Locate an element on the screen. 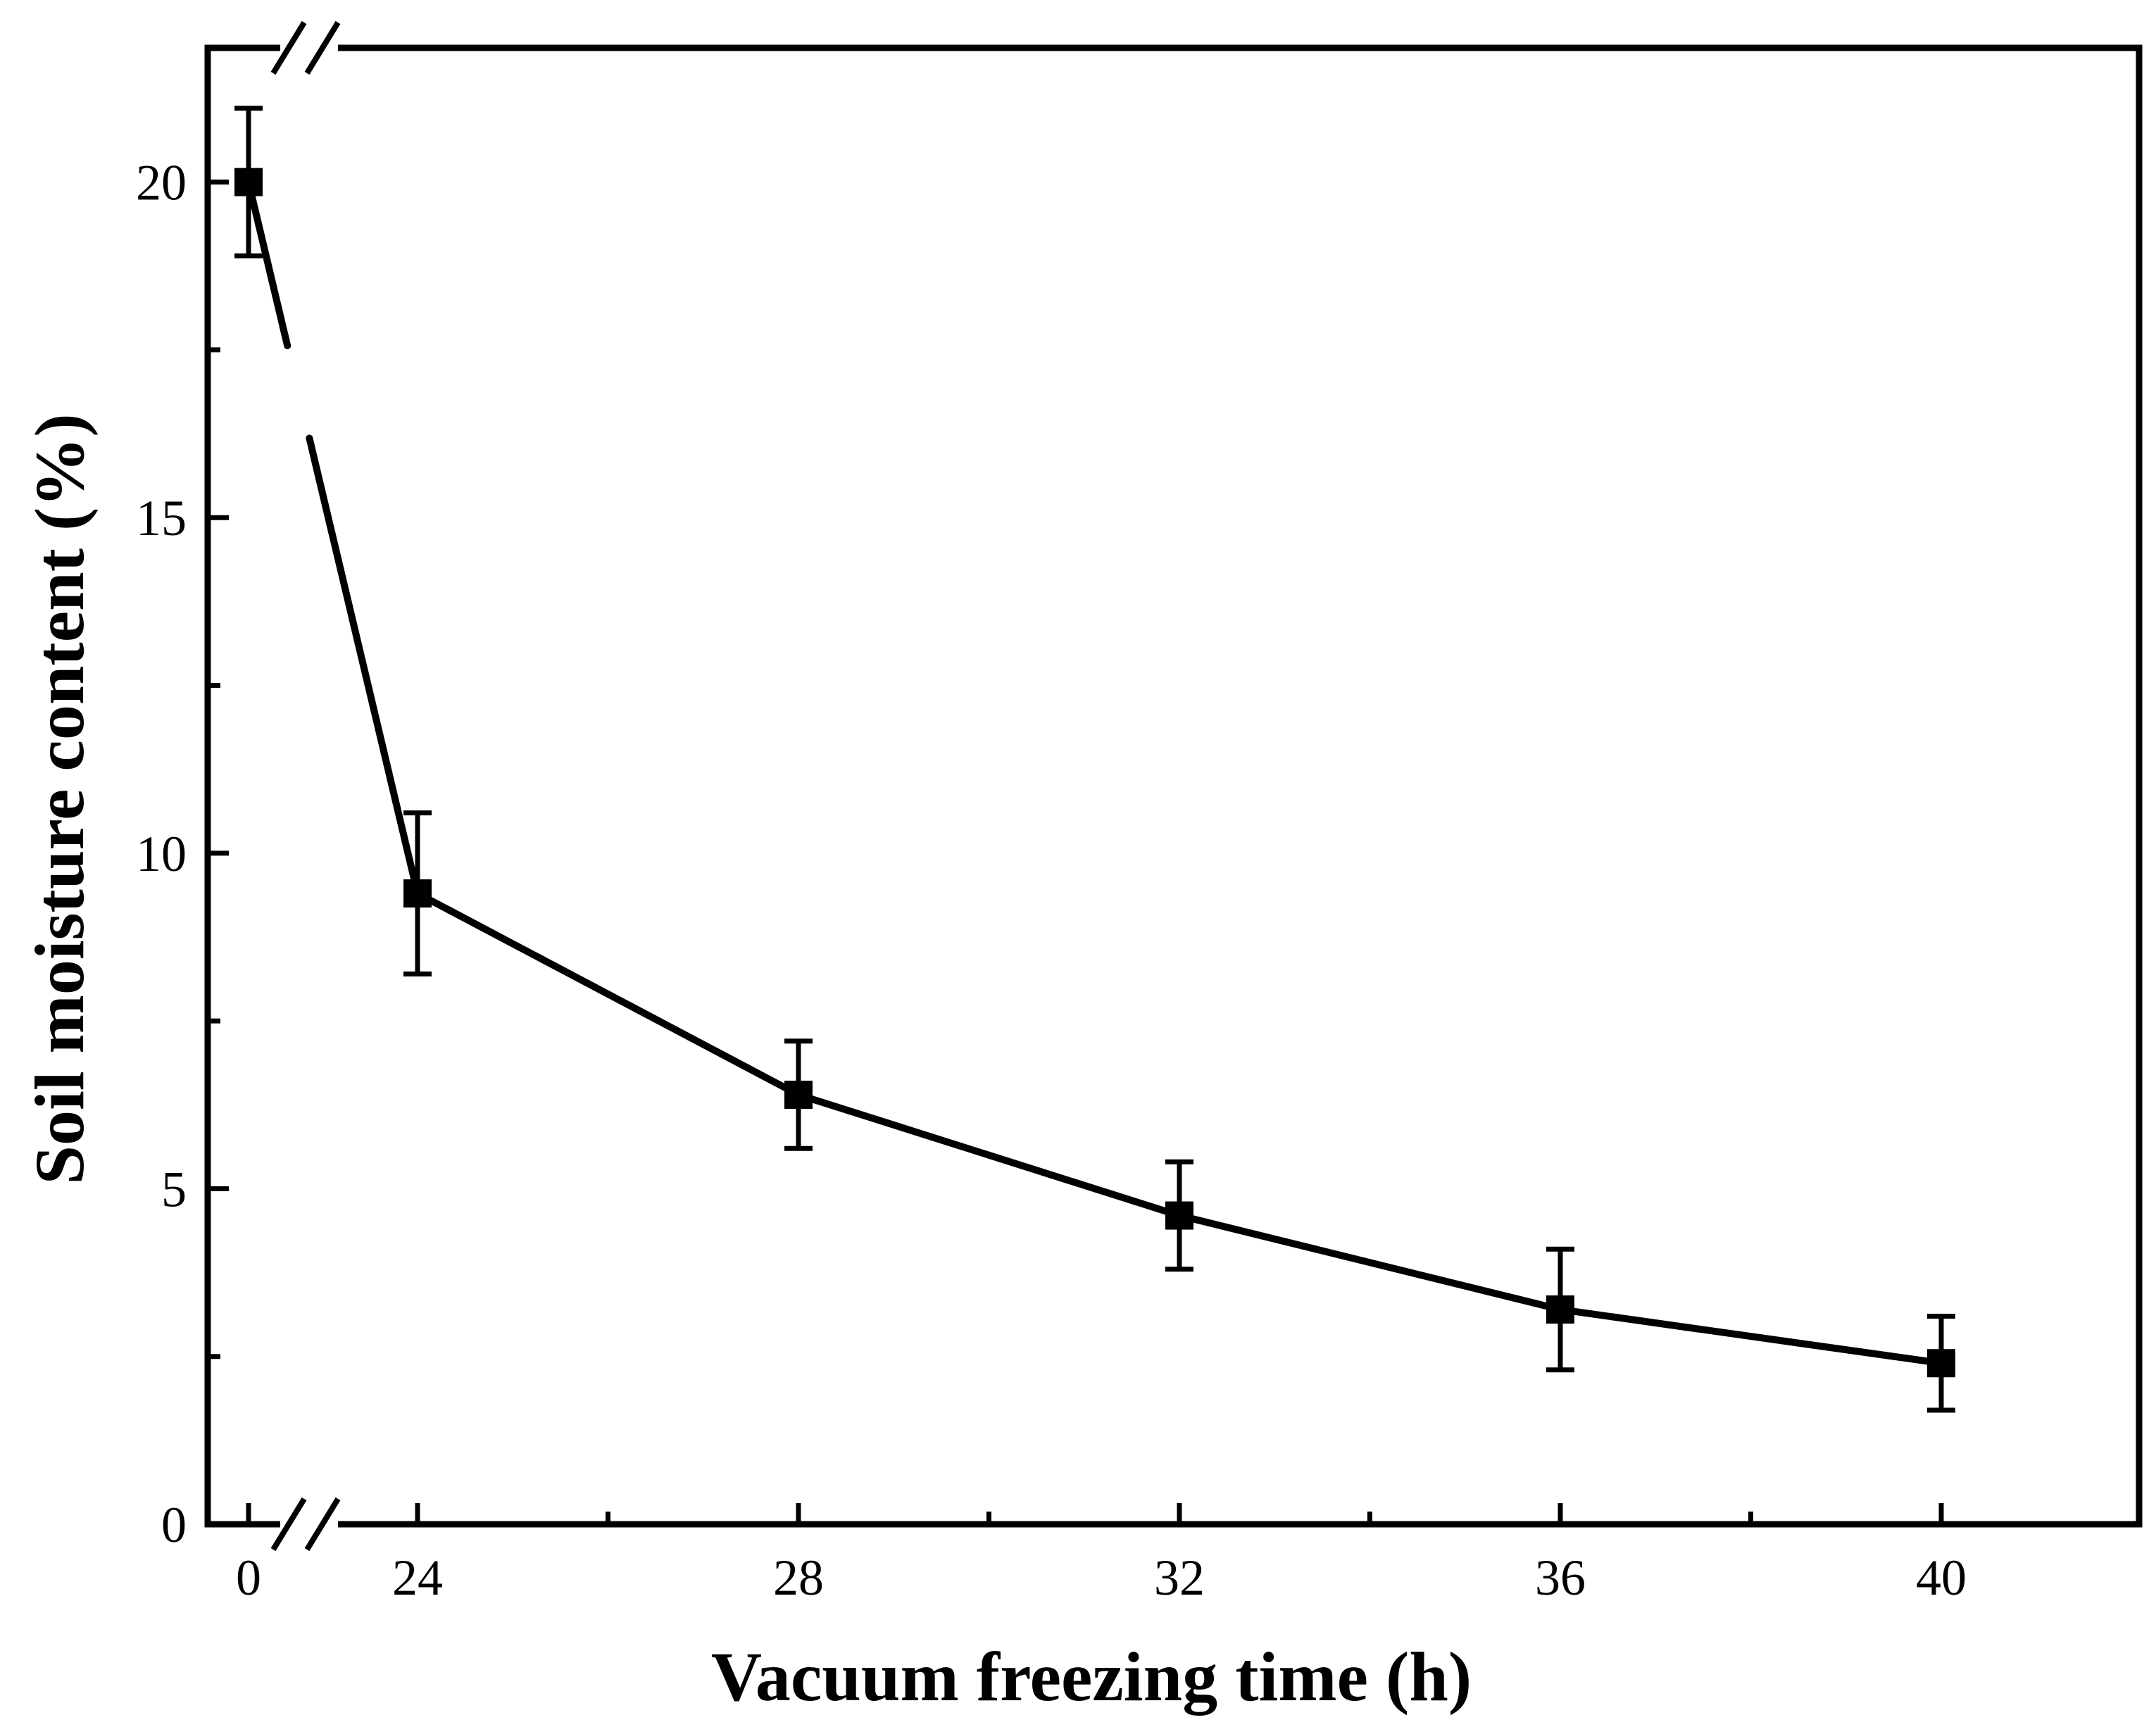 The width and height of the screenshot is (2156, 1727). y-tick-label: 10 is located at coordinates (161, 854).